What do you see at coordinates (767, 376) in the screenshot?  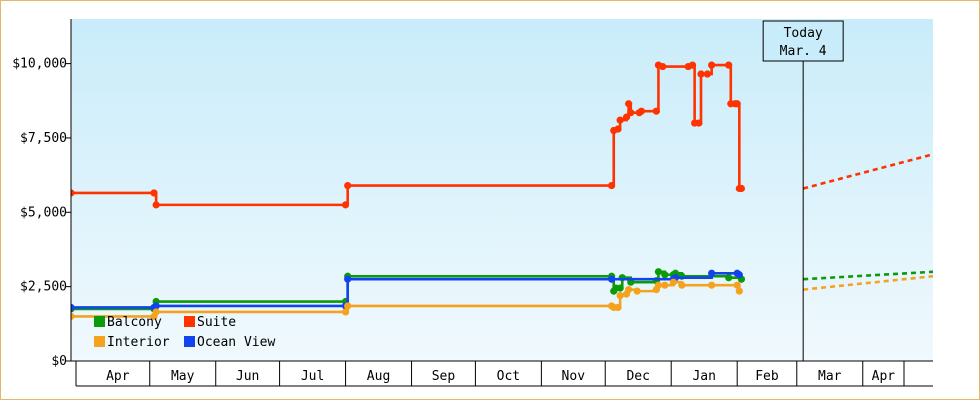 I see `month-label: Feb` at bounding box center [767, 376].